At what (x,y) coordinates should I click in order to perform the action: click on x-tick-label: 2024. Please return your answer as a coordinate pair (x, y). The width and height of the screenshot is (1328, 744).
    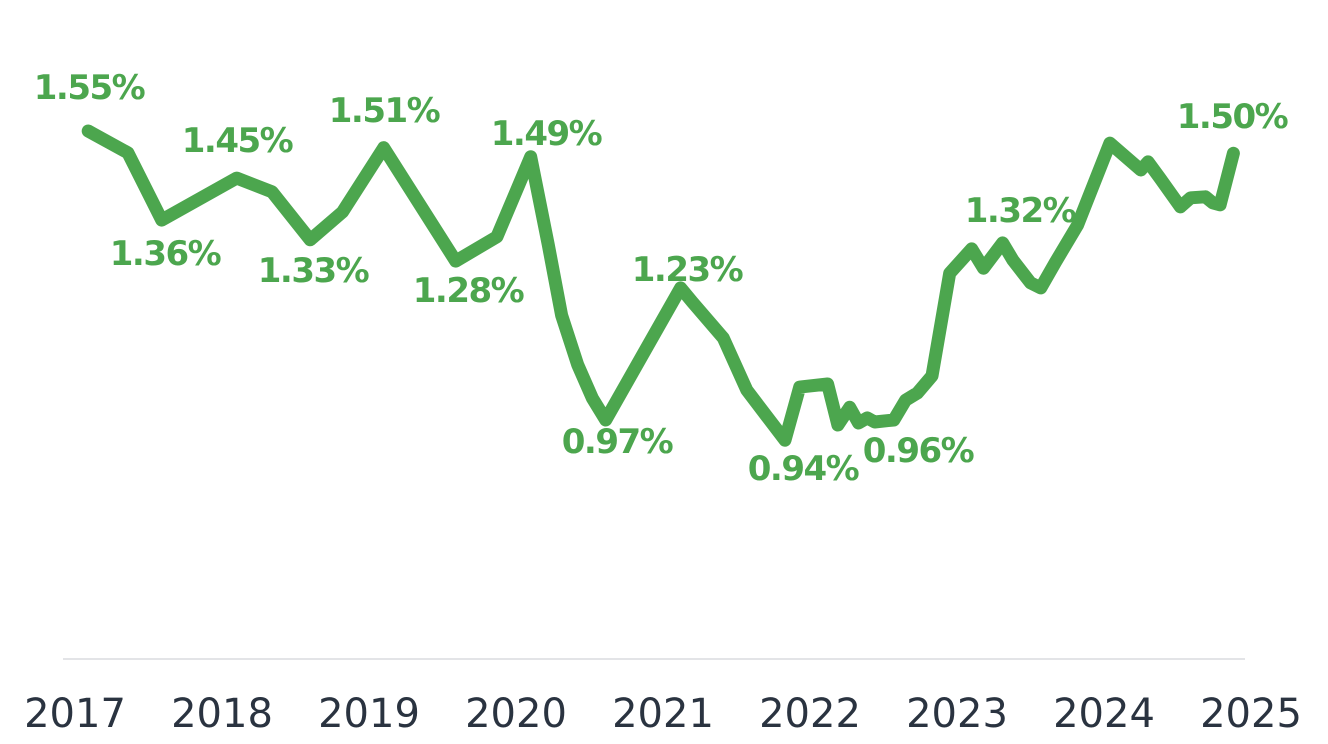
    Looking at the image, I should click on (1104, 714).